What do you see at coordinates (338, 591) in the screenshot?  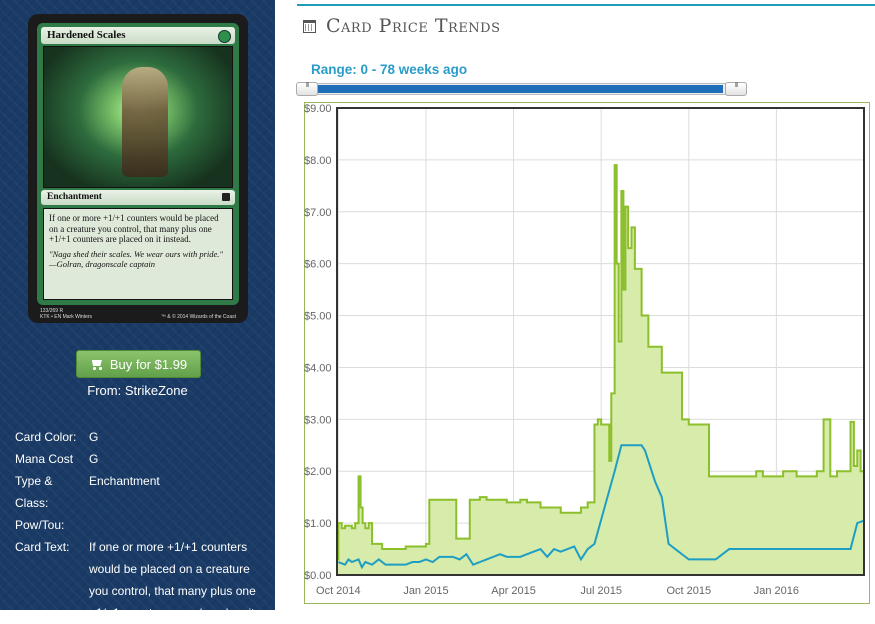 I see `x-tick-label: Oct 2014` at bounding box center [338, 591].